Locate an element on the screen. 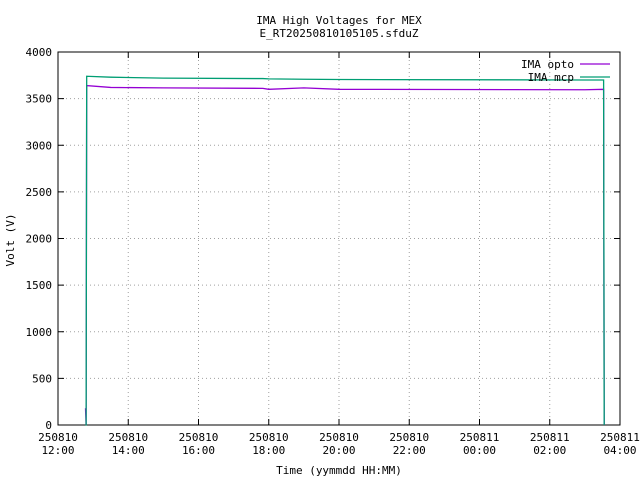 The image size is (640, 480). y-tick-label: 2500 is located at coordinates (39, 192).